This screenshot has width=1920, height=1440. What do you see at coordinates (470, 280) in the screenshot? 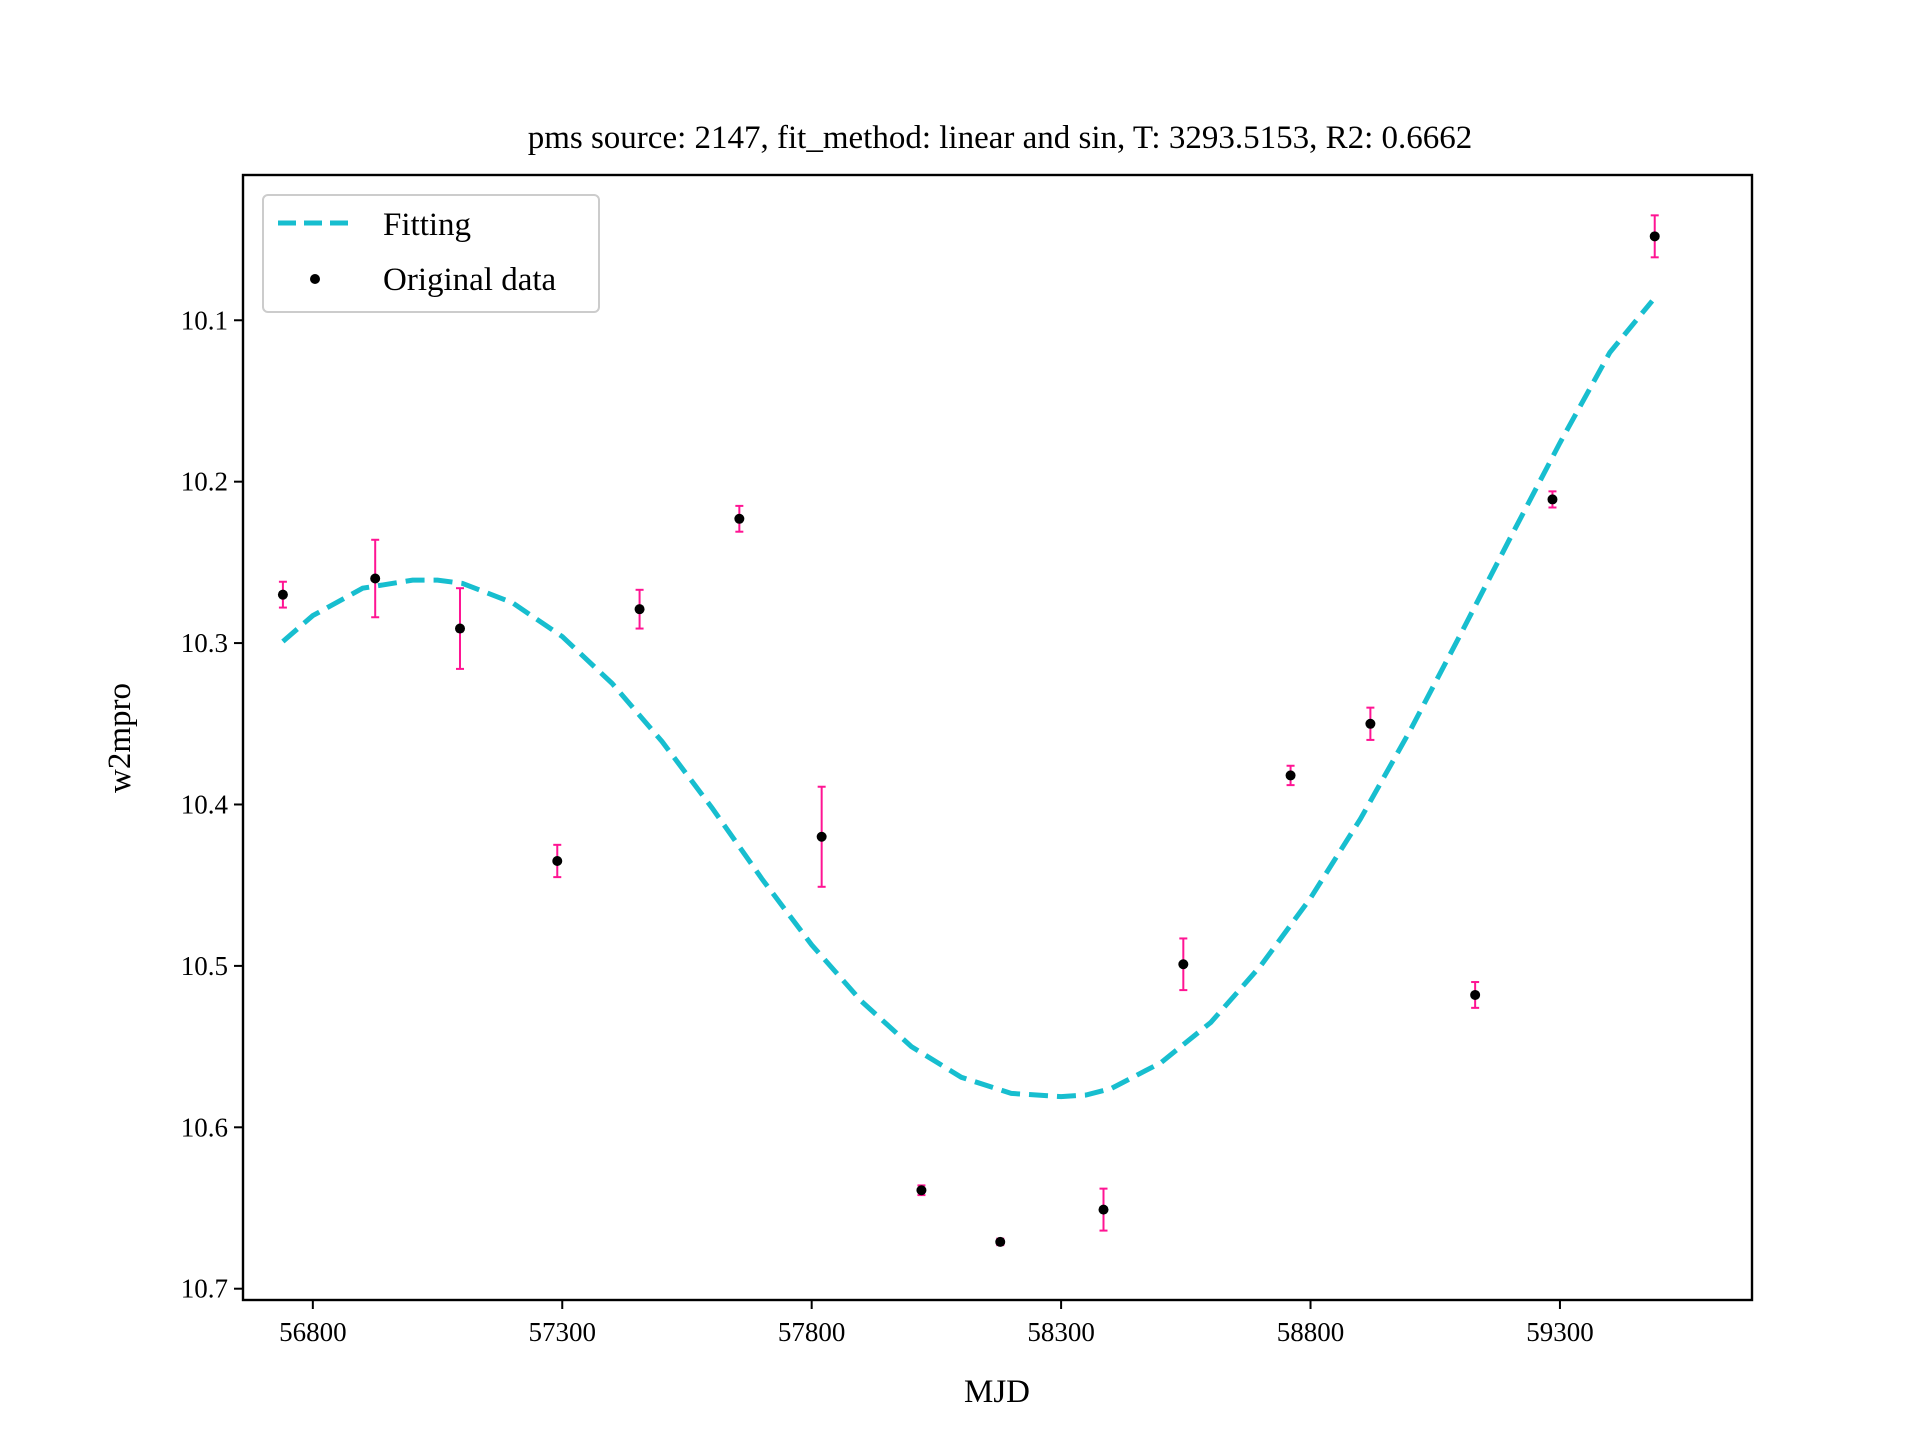
I see `legend-data-label: Original data` at bounding box center [470, 280].